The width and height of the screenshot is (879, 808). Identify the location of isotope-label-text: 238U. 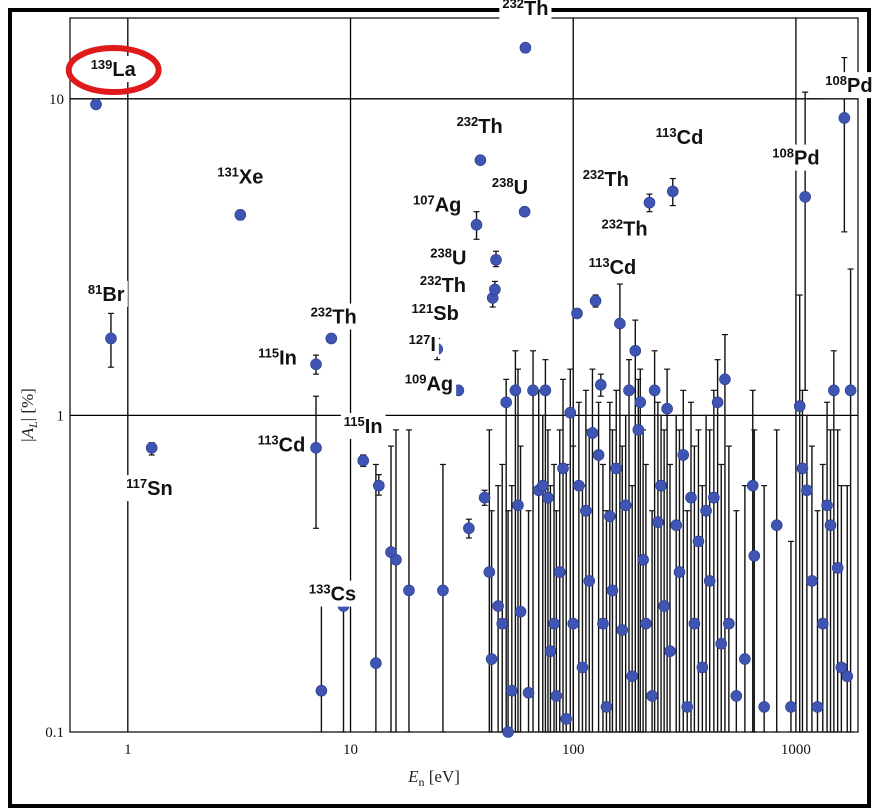
(510, 187).